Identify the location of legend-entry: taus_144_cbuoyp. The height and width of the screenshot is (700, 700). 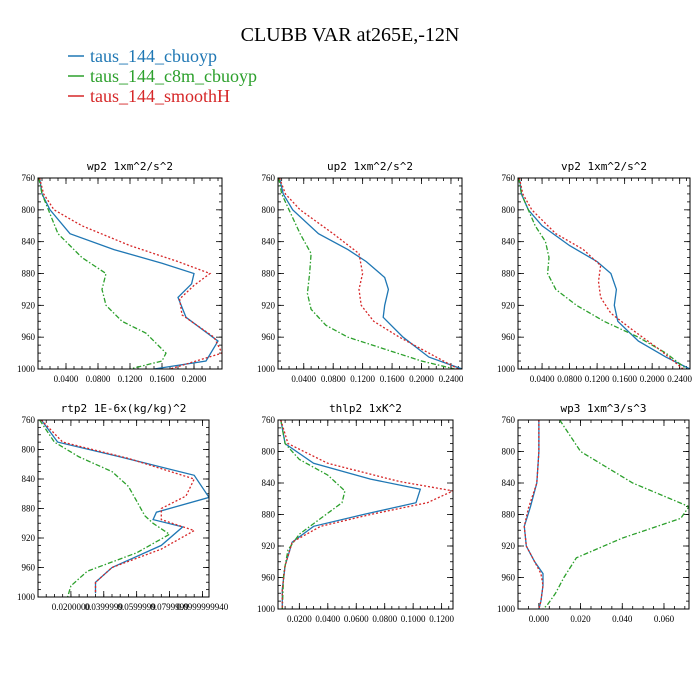
(142, 56).